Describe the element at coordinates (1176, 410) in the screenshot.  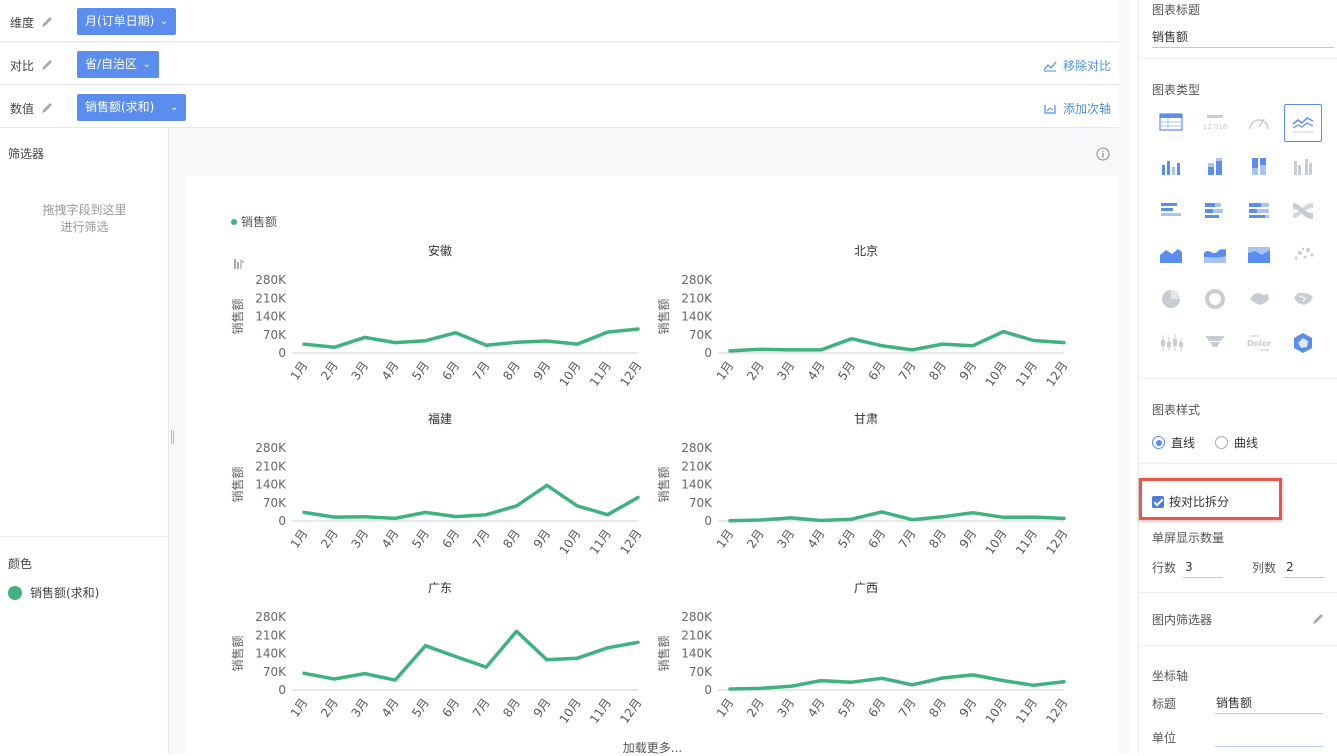
I see `chart-style-label: 图表样式` at that location.